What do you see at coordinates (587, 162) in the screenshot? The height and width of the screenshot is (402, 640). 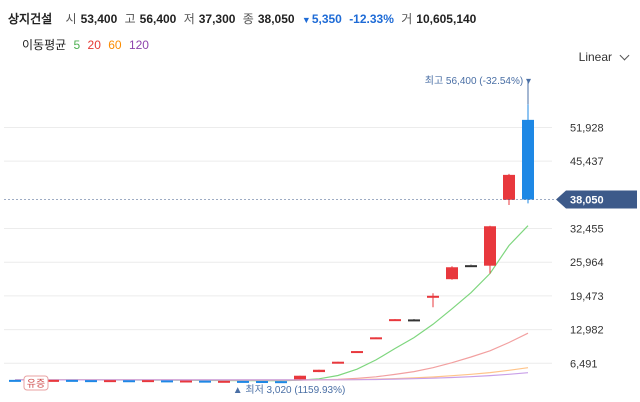 I see `y-tick-label: 45,437` at bounding box center [587, 162].